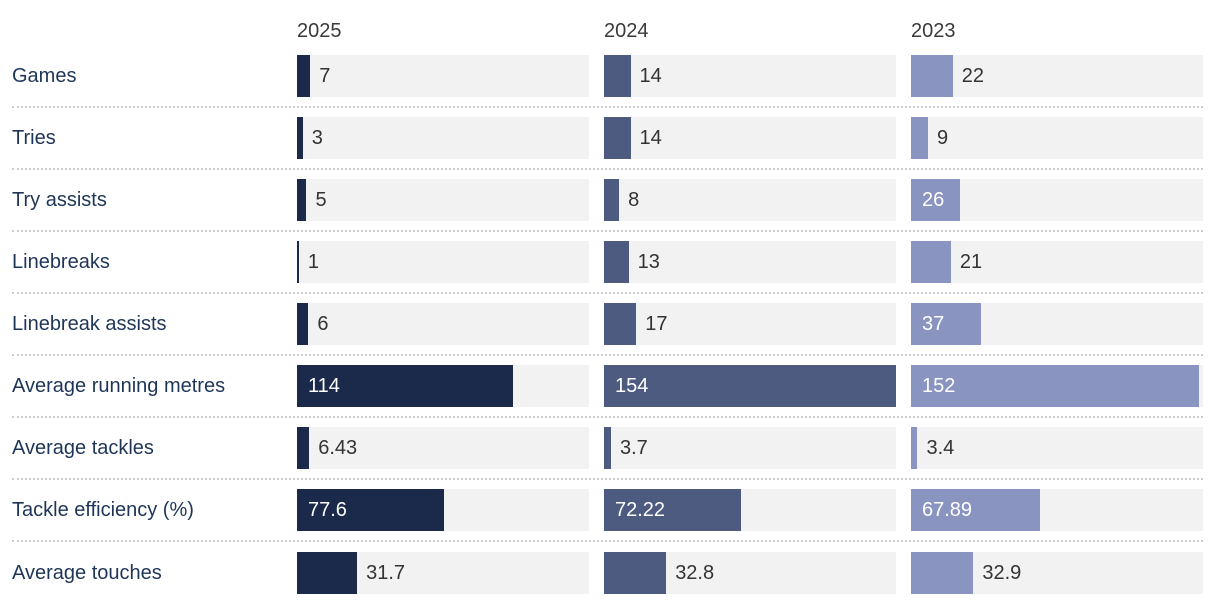  I want to click on table-row: Average tackles 6.43 3.7 3.4, so click(607, 449).